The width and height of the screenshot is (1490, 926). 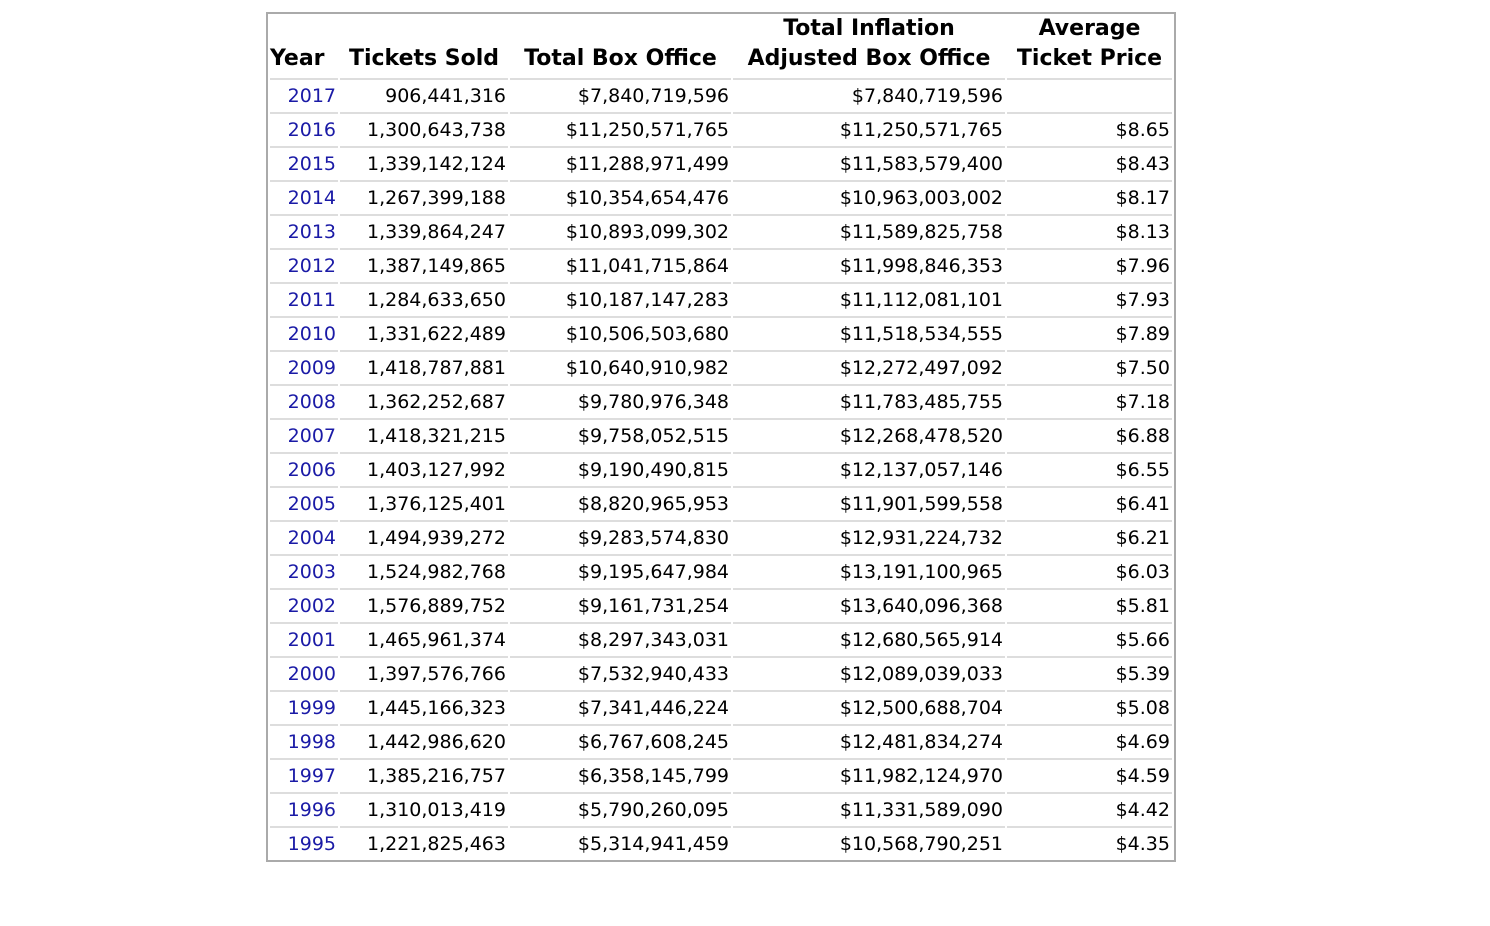 I want to click on value-cell: $11,041,715,864, so click(x=620, y=267).